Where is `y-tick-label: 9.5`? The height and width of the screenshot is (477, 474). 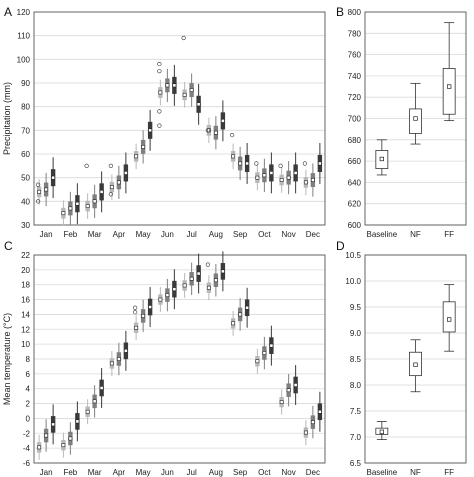 y-tick-label: 9.5 is located at coordinates (356, 307).